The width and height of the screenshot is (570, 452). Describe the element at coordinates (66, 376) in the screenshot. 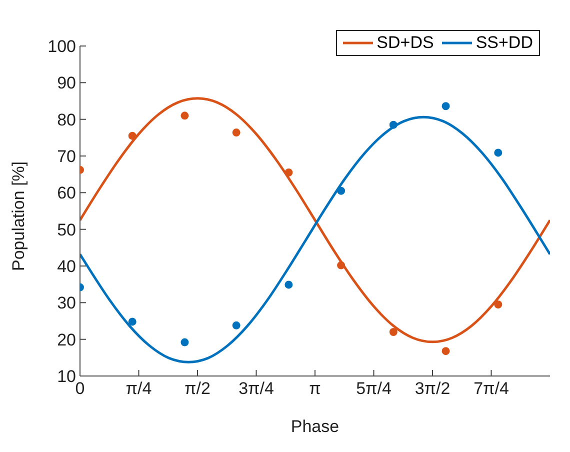

I see `y-tick-label: 10` at that location.